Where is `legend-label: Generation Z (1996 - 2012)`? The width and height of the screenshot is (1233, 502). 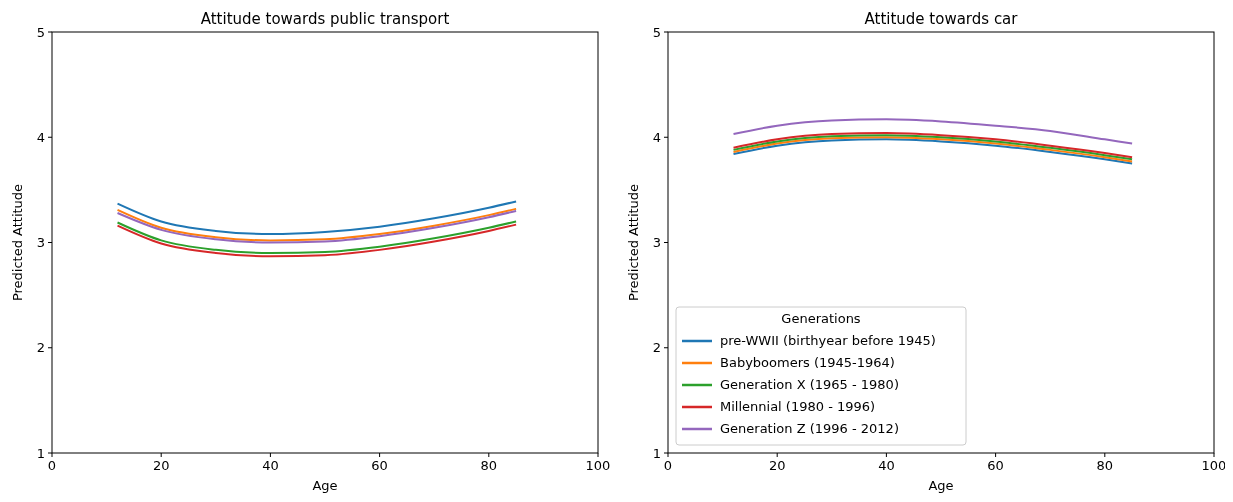
legend-label: Generation Z (1996 - 2012) is located at coordinates (809, 428).